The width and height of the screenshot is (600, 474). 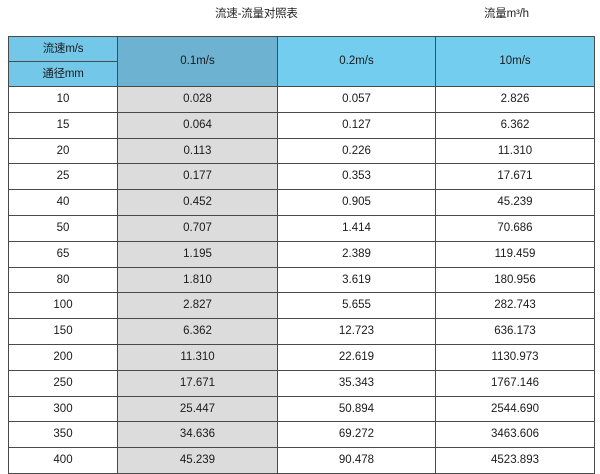 I want to click on cell-v1: 6.362, so click(x=197, y=331).